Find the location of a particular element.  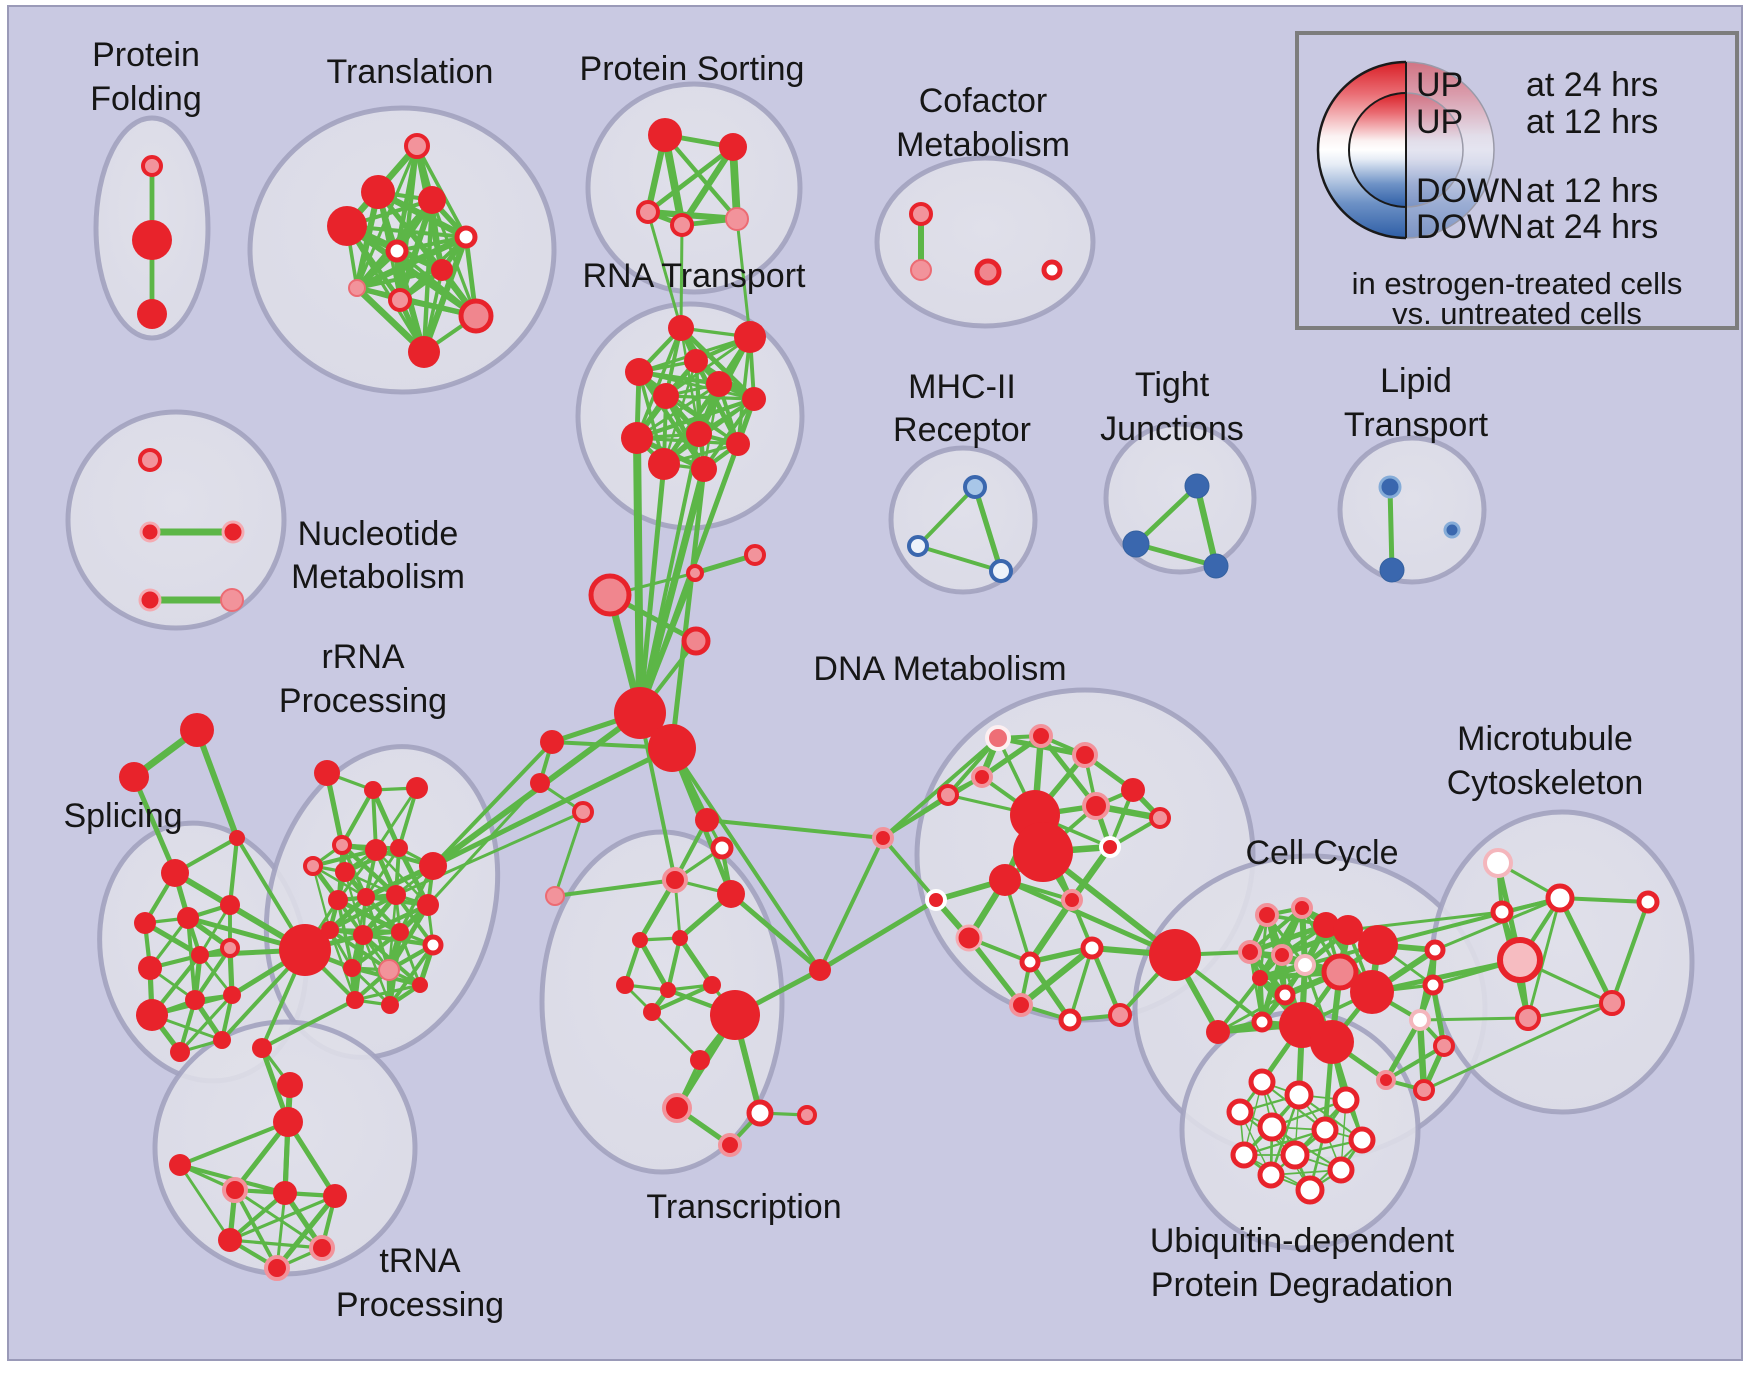

cluster-label-rna-transport: RNA Transport is located at coordinates (695, 276).